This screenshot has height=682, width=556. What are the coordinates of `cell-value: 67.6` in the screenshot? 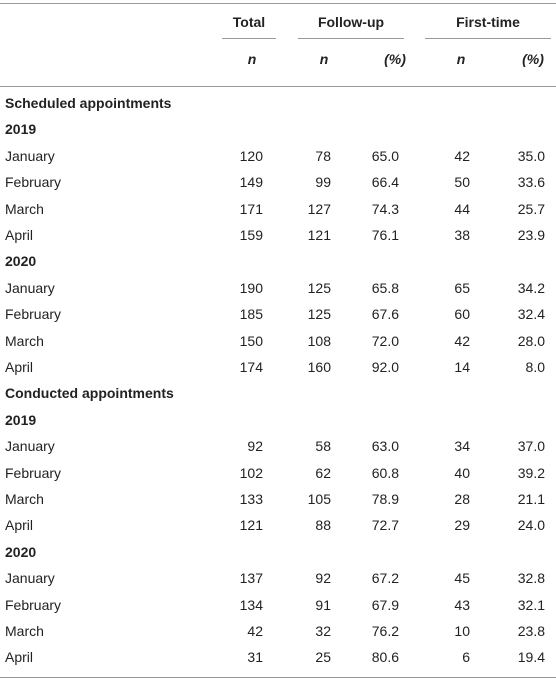 It's located at (385, 314).